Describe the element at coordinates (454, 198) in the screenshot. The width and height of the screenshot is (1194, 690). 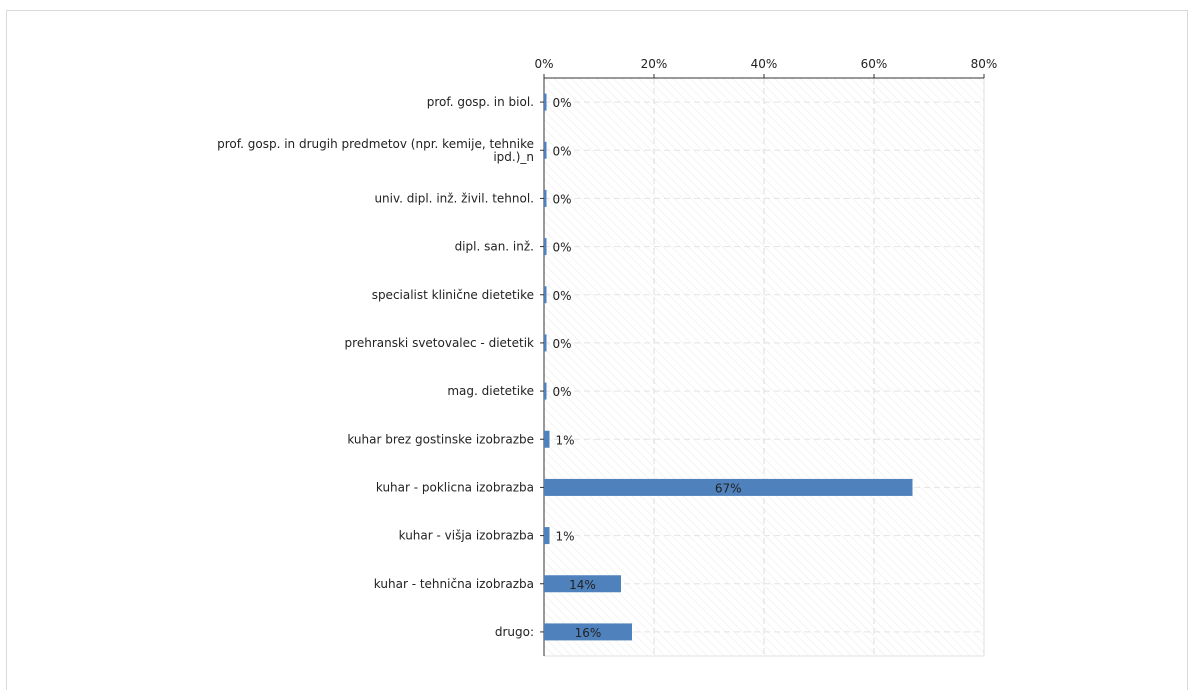
I see `category-label: univ. dipl. inž. živil. tehnol.` at that location.